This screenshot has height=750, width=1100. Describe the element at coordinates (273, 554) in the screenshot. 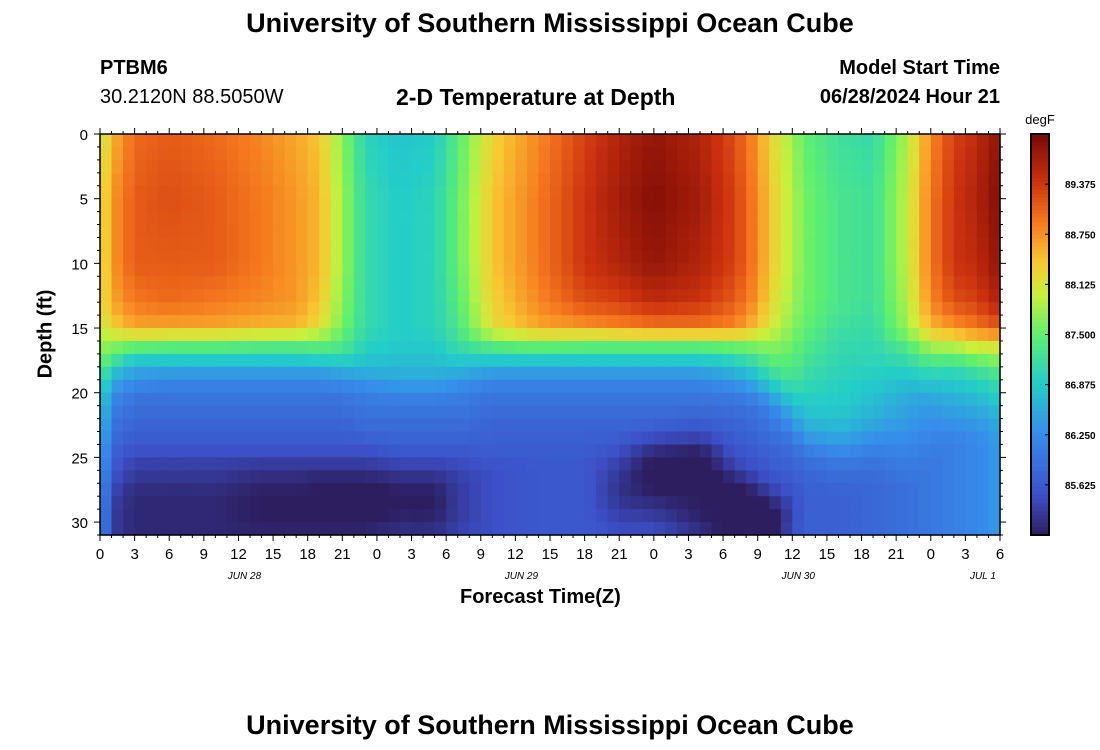

I see `x-tick-label: 15` at that location.